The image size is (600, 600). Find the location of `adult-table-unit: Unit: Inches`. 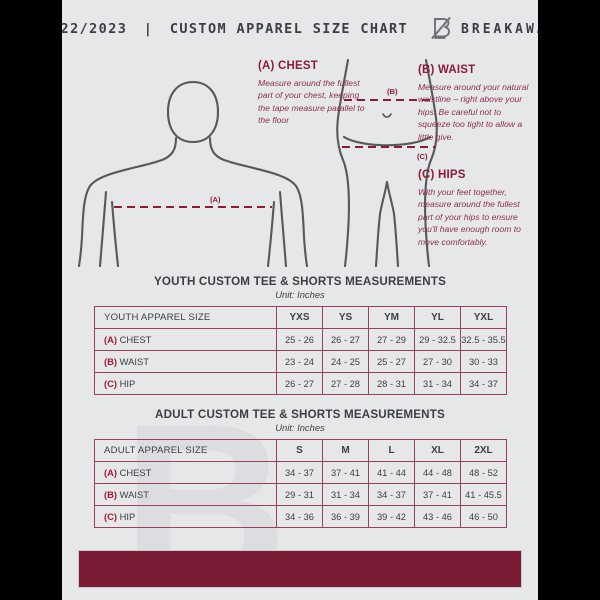

adult-table-unit: Unit: Inches is located at coordinates (300, 427).